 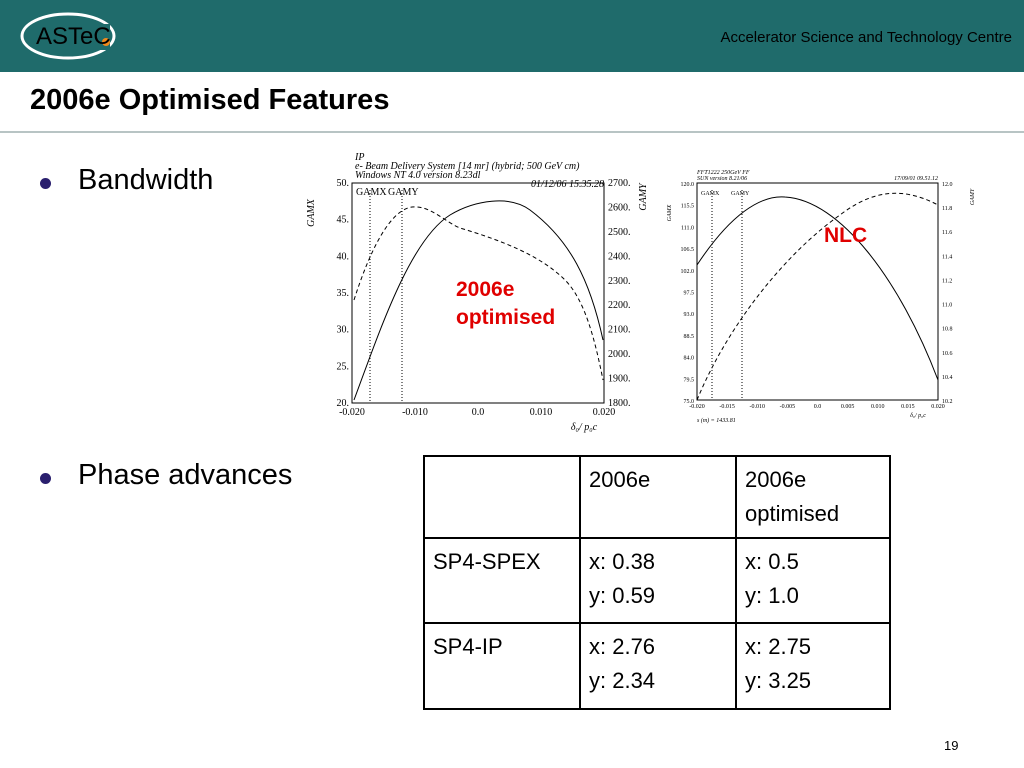 What do you see at coordinates (502, 497) in the screenshot?
I see `table-cell` at bounding box center [502, 497].